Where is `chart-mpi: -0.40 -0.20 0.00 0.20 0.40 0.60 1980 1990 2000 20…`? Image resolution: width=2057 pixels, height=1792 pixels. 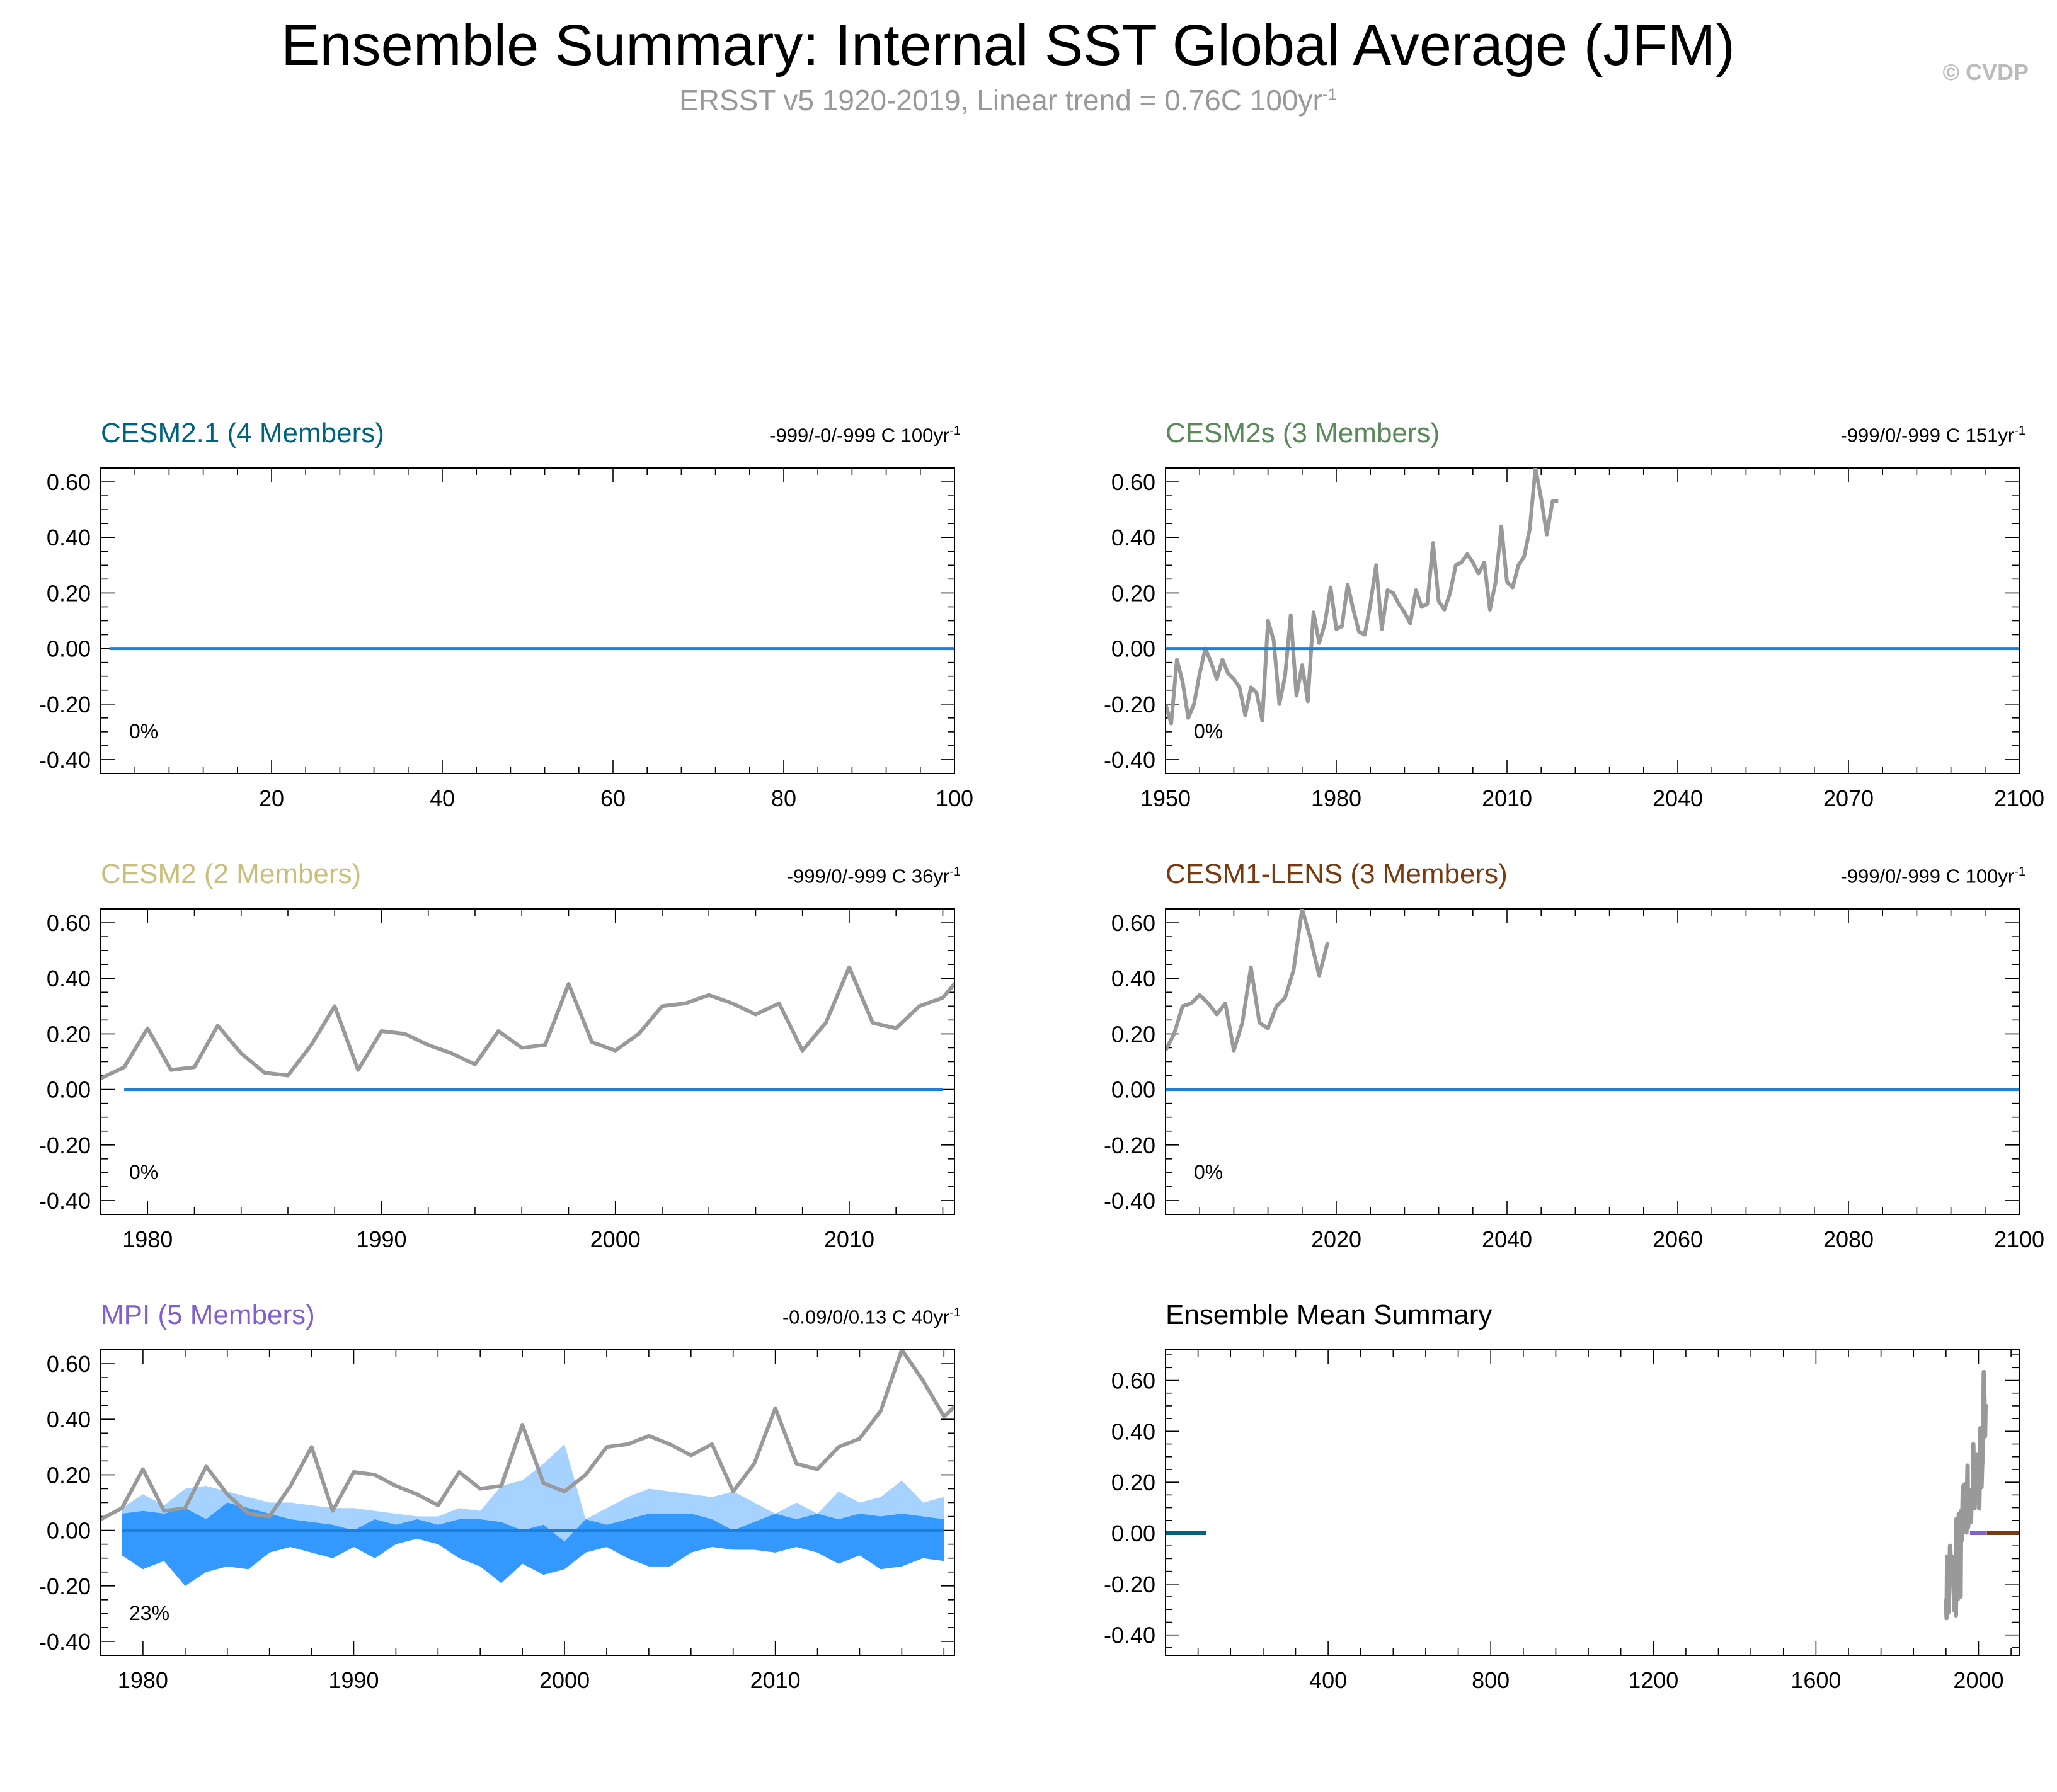
chart-mpi: -0.40 -0.20 0.00 0.20 0.40 0.60 1980 1990 2000 20… is located at coordinates (497, 1521).